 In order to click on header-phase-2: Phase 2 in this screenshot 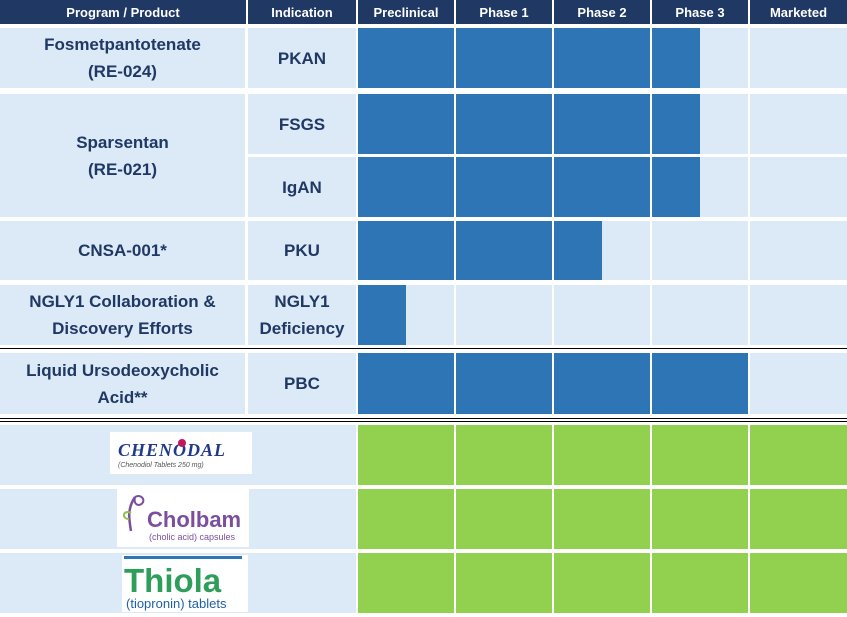, I will do `click(602, 12)`.